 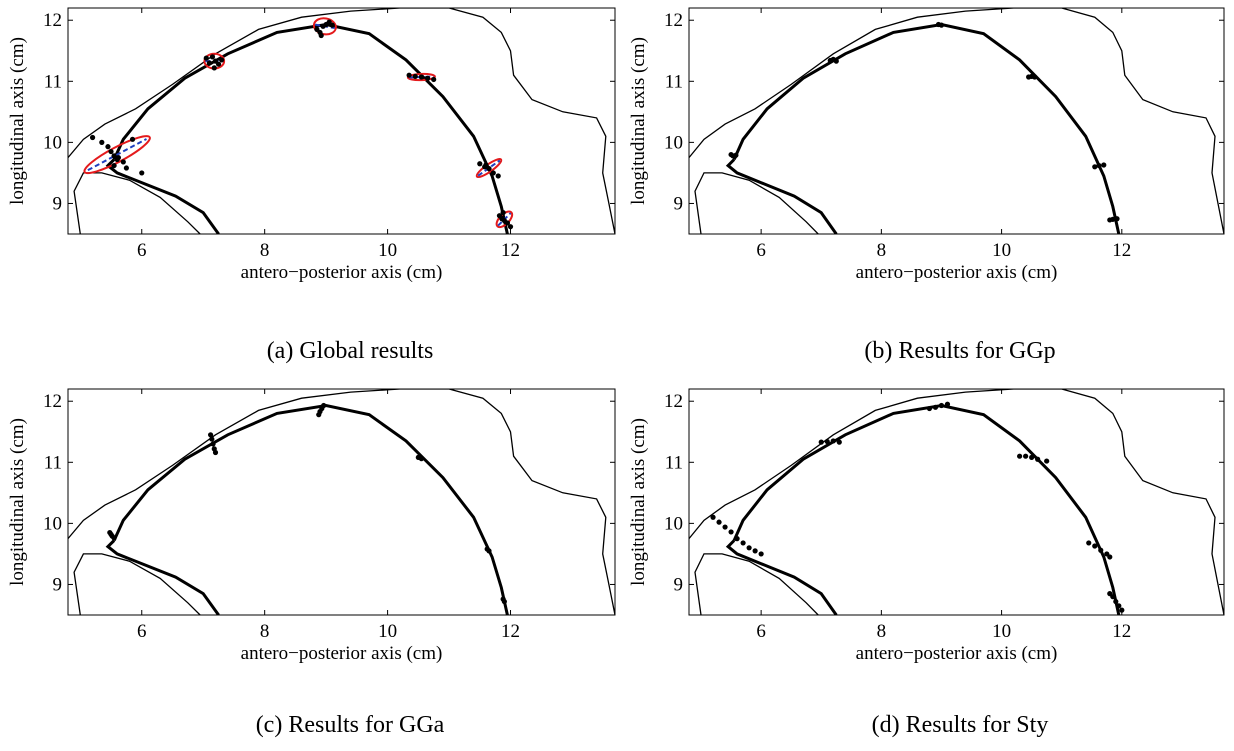 I want to click on plot-area, so click(x=956, y=502).